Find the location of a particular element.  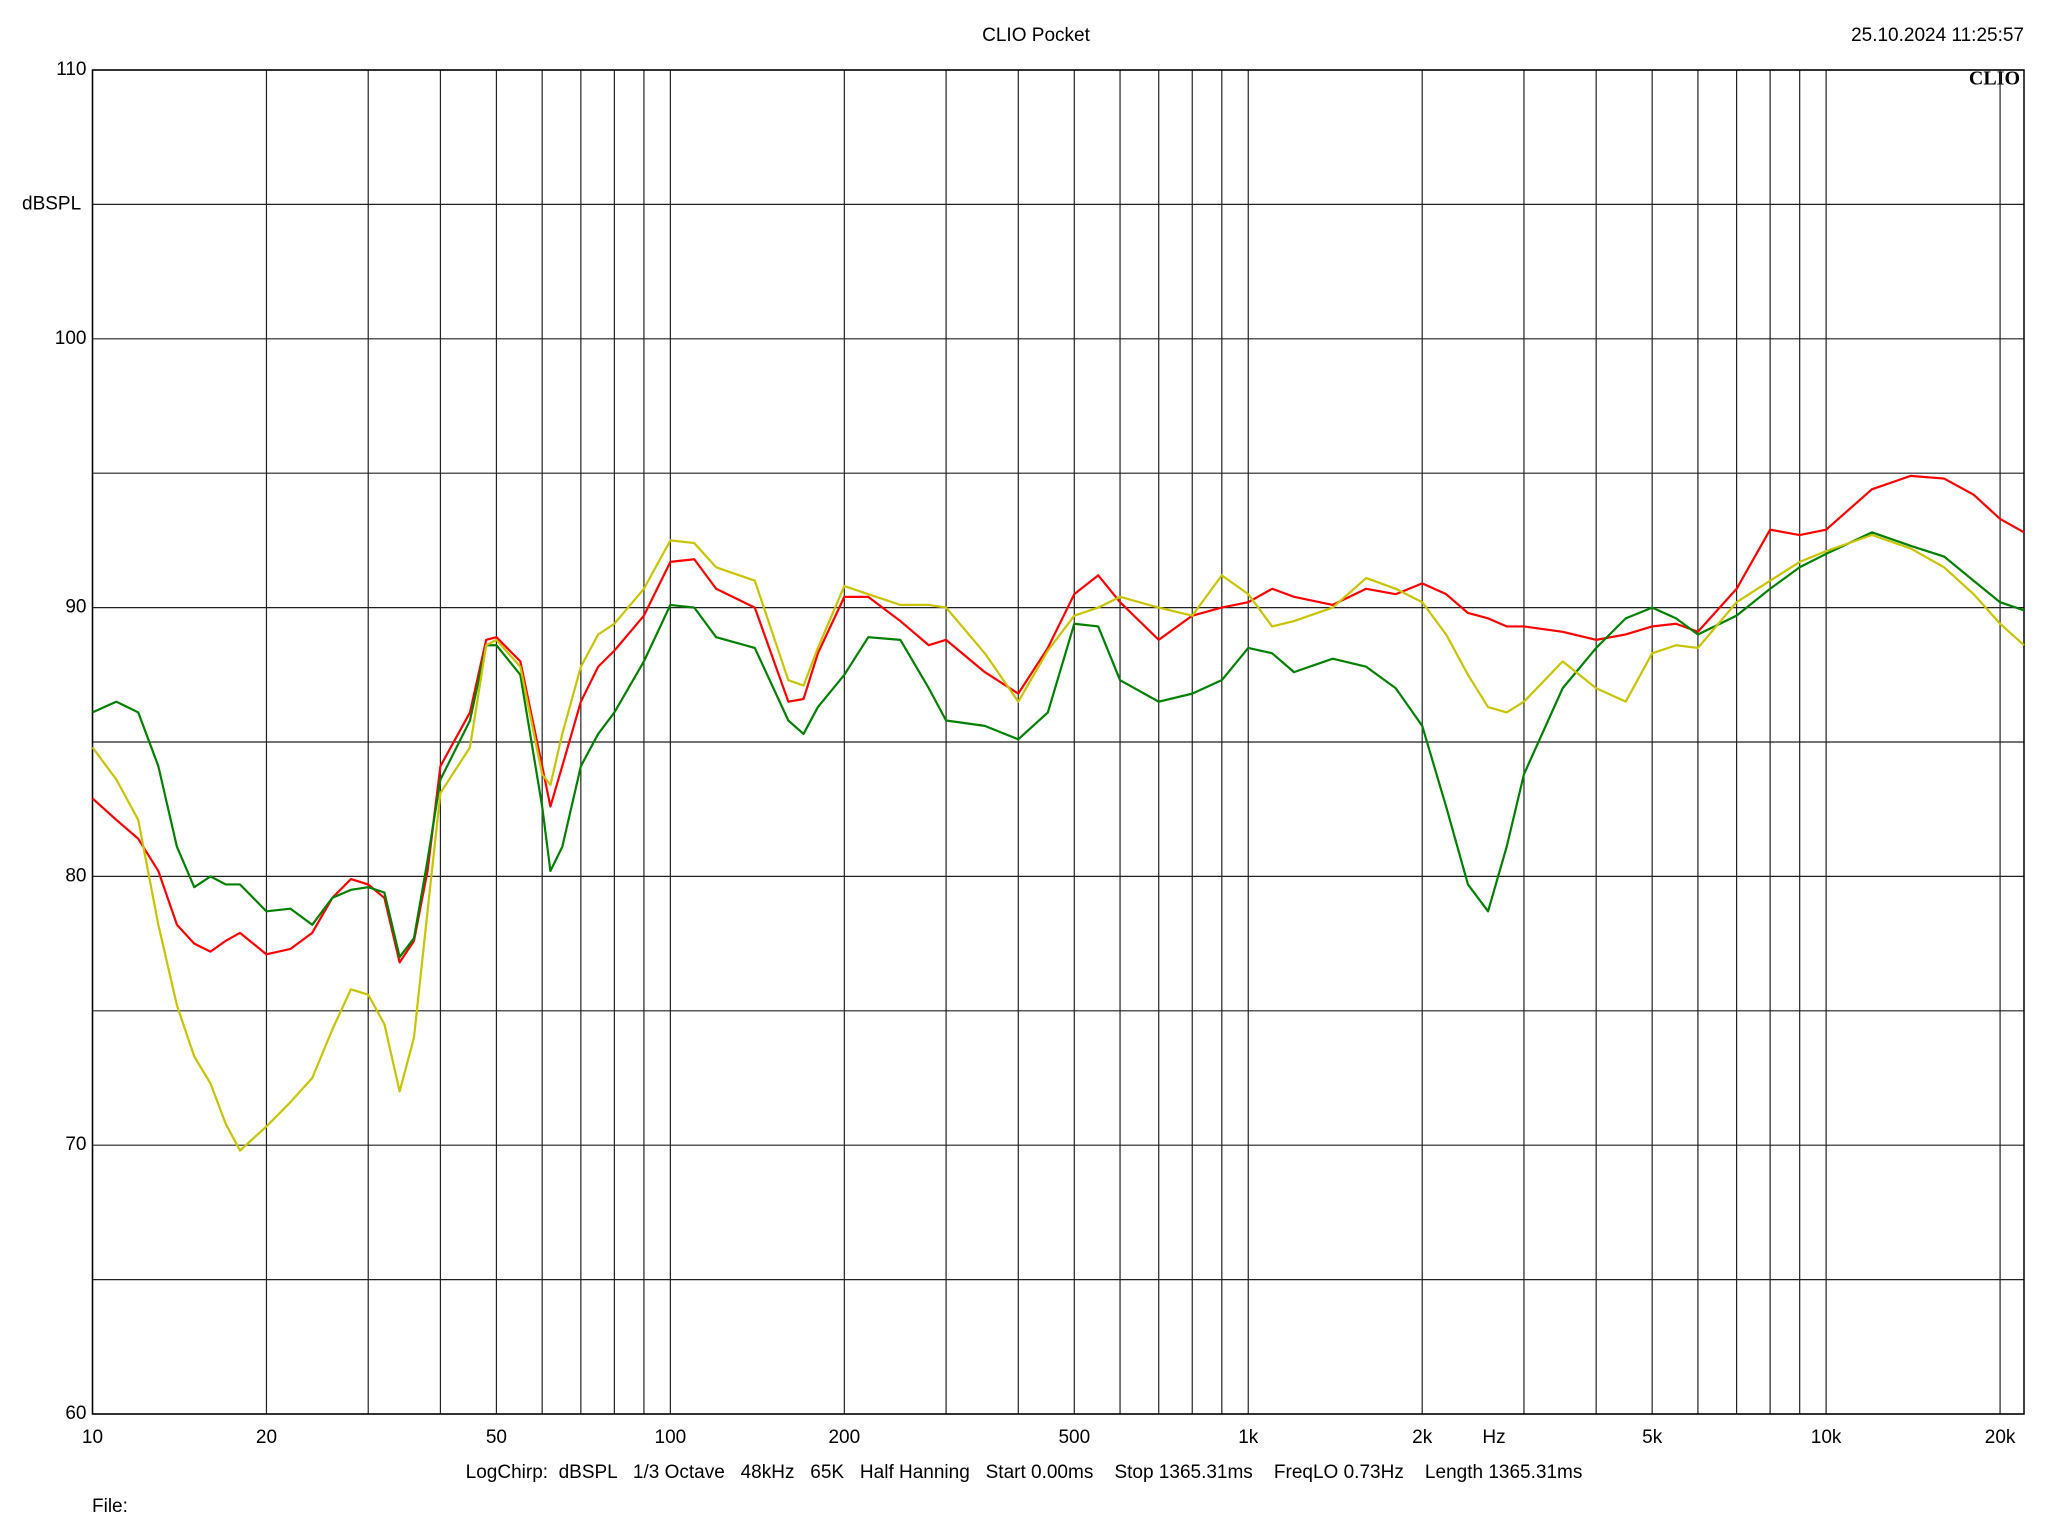

y-tick-label: 110 is located at coordinates (71, 69).